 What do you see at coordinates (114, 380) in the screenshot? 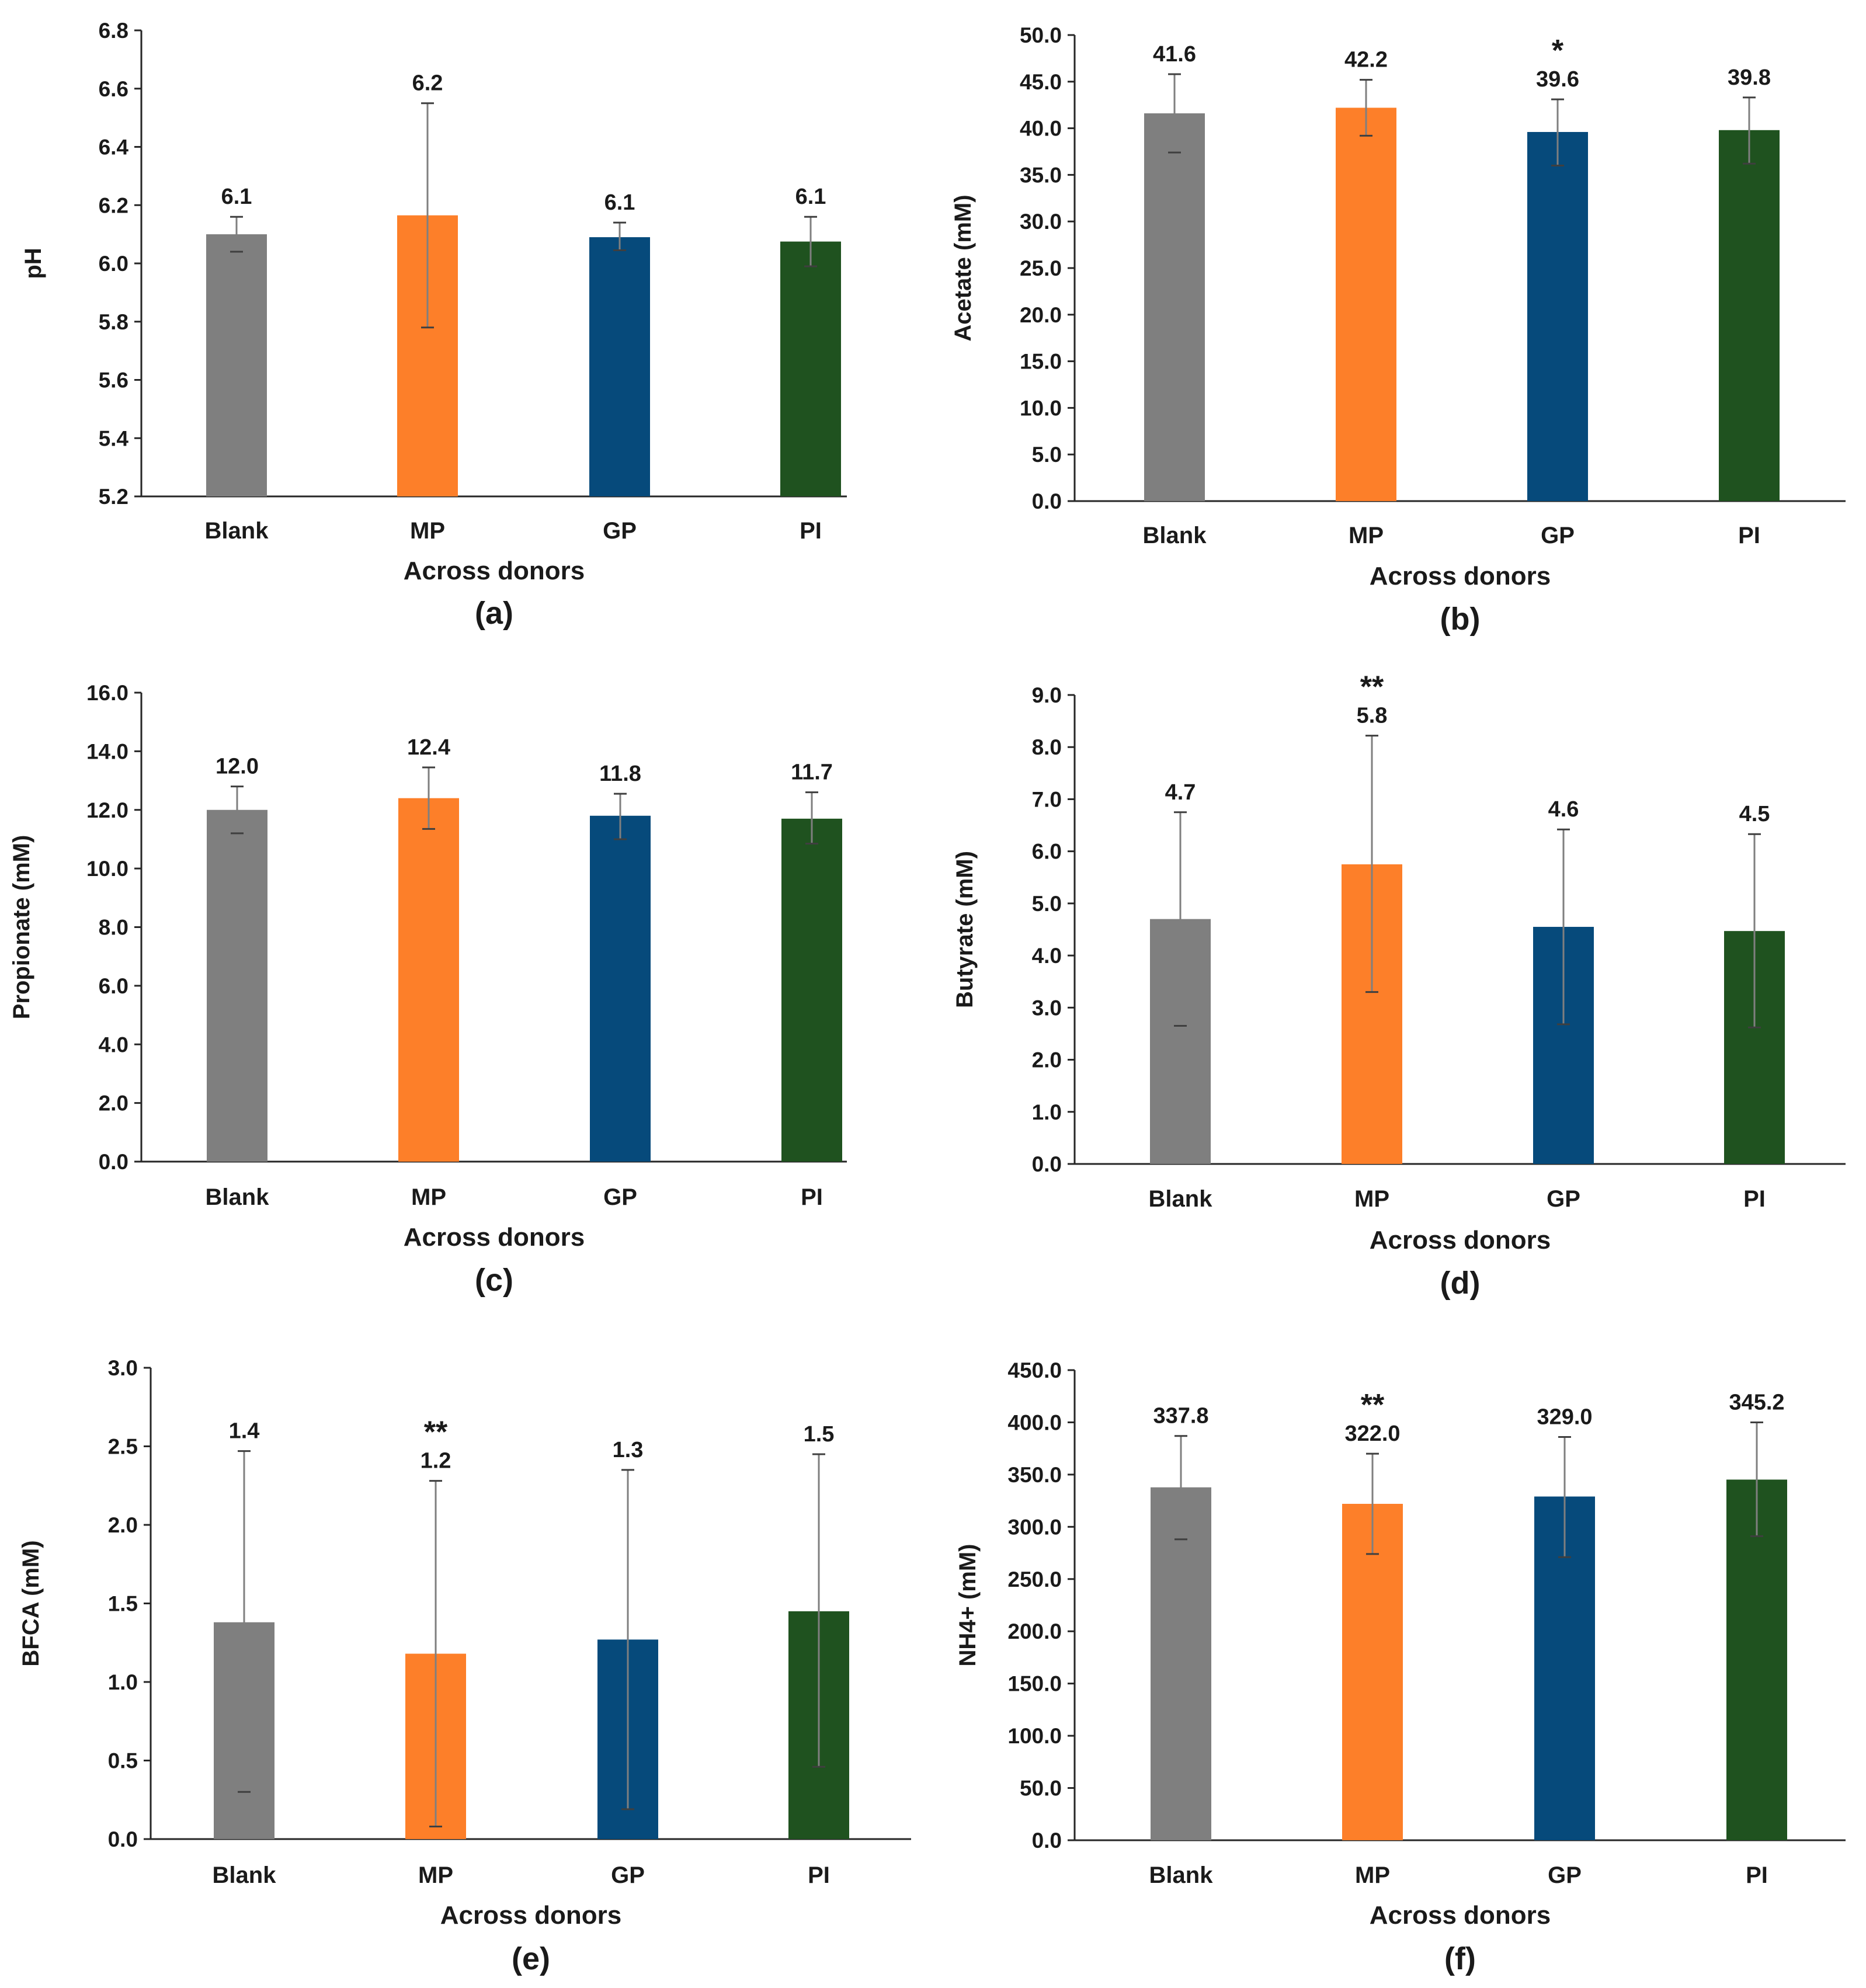
I see `y-tick-label: 5.6` at bounding box center [114, 380].